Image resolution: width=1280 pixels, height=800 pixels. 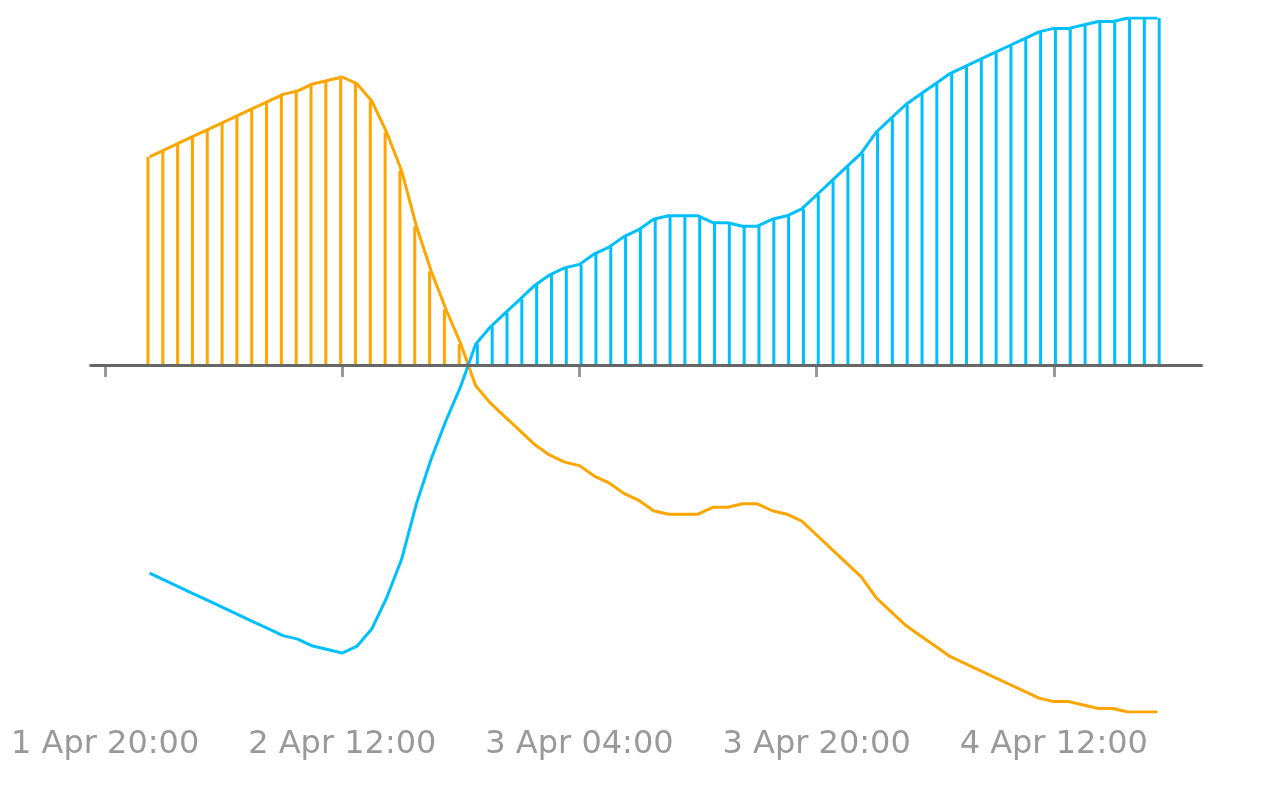 I want to click on x-tick-label: 3 Apr 20:00, so click(x=816, y=742).